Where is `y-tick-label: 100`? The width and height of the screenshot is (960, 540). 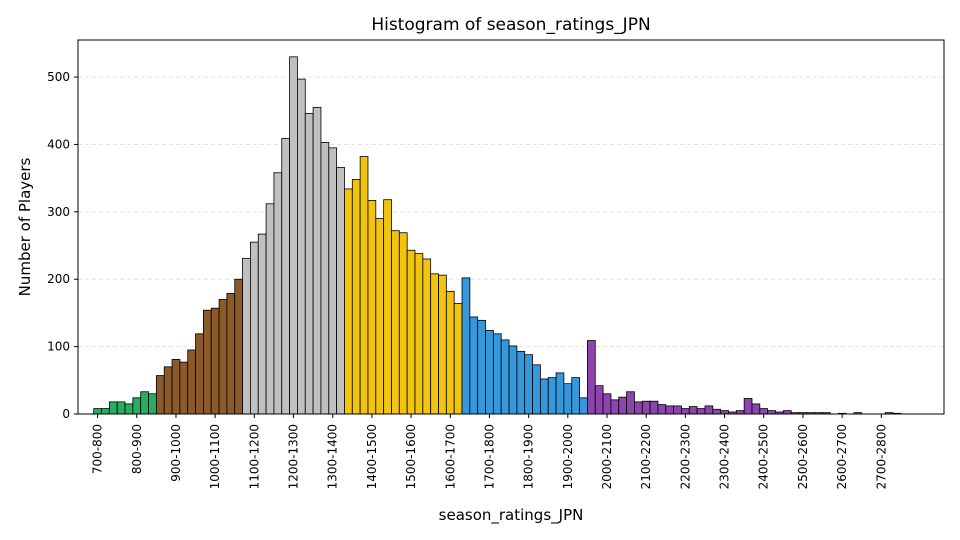 y-tick-label: 100 is located at coordinates (58, 347).